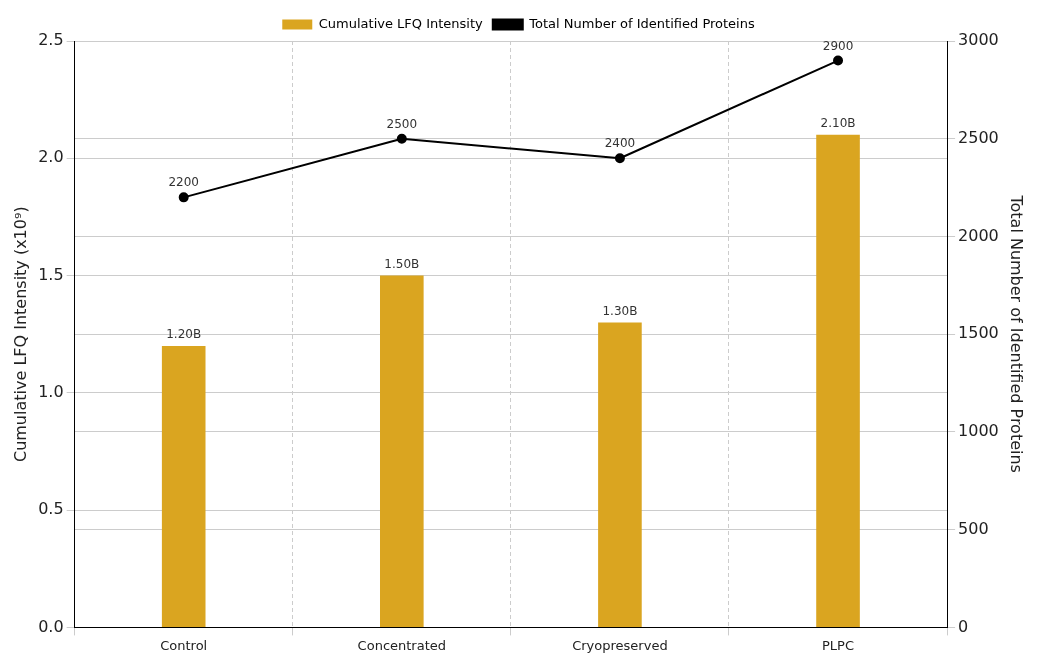  I want to click on y2-tick-label: 500, so click(973, 528).